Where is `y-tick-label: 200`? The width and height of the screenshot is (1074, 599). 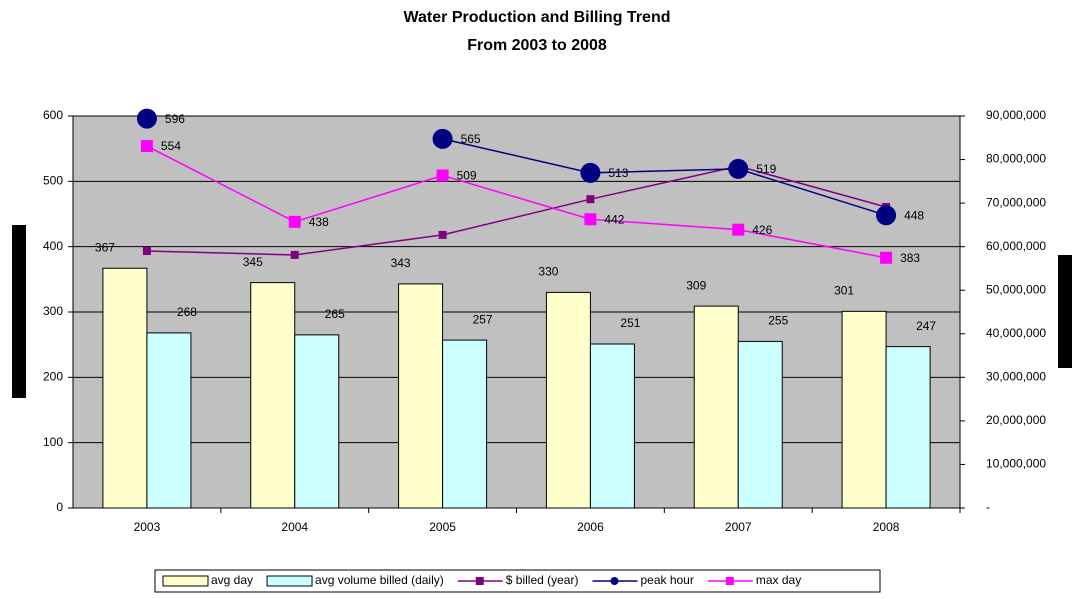
y-tick-label: 200 is located at coordinates (53, 377).